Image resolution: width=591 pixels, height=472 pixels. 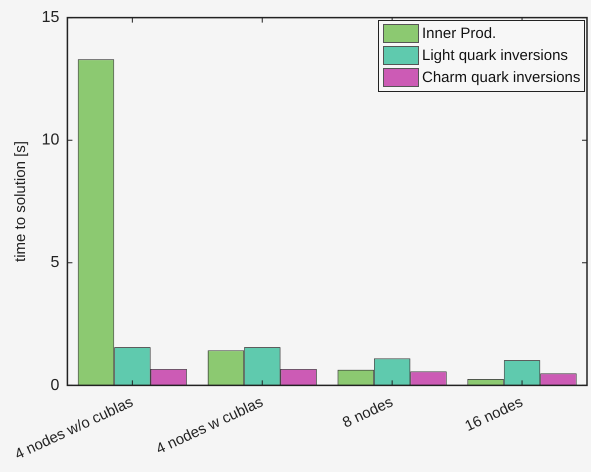 I want to click on y-tick-label: 0, so click(x=55, y=385).